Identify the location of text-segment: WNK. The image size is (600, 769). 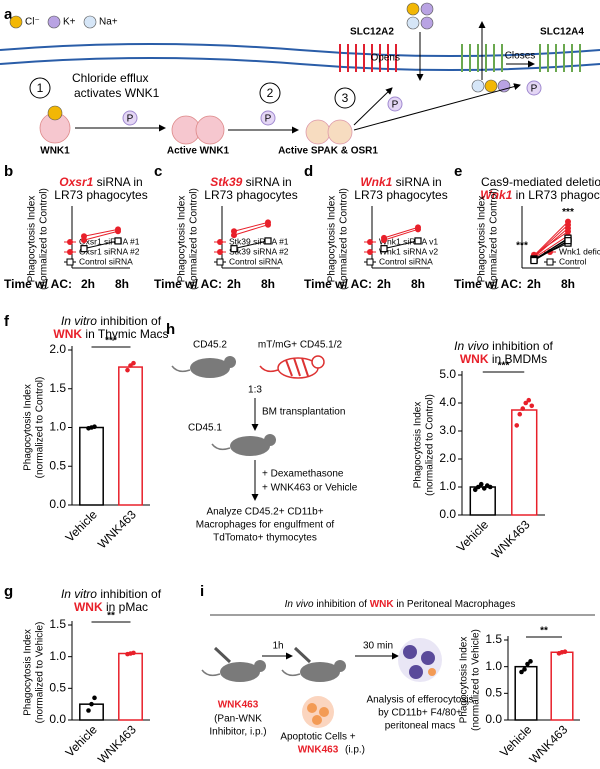
(88, 607).